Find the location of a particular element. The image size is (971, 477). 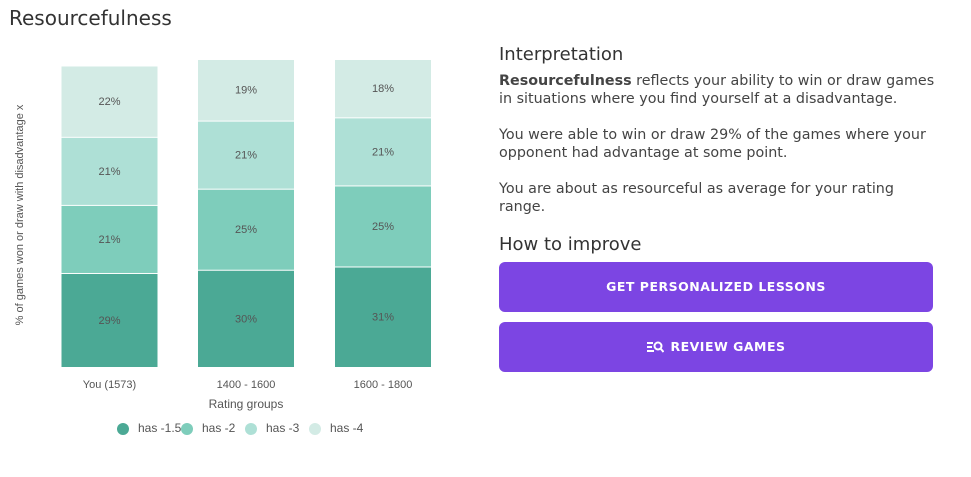

lessons-button: GET PERSONALIZED LESSONS is located at coordinates (716, 287).